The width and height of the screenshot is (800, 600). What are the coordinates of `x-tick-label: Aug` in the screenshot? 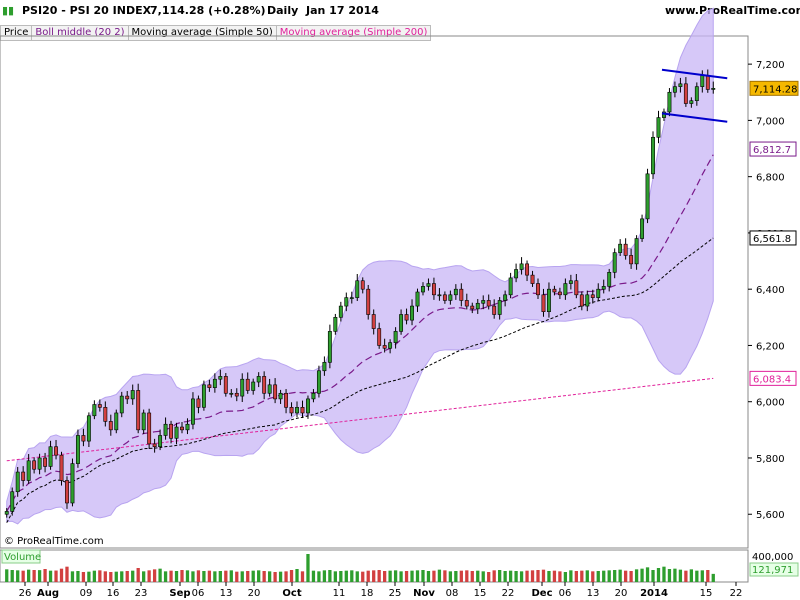 It's located at (48, 593).